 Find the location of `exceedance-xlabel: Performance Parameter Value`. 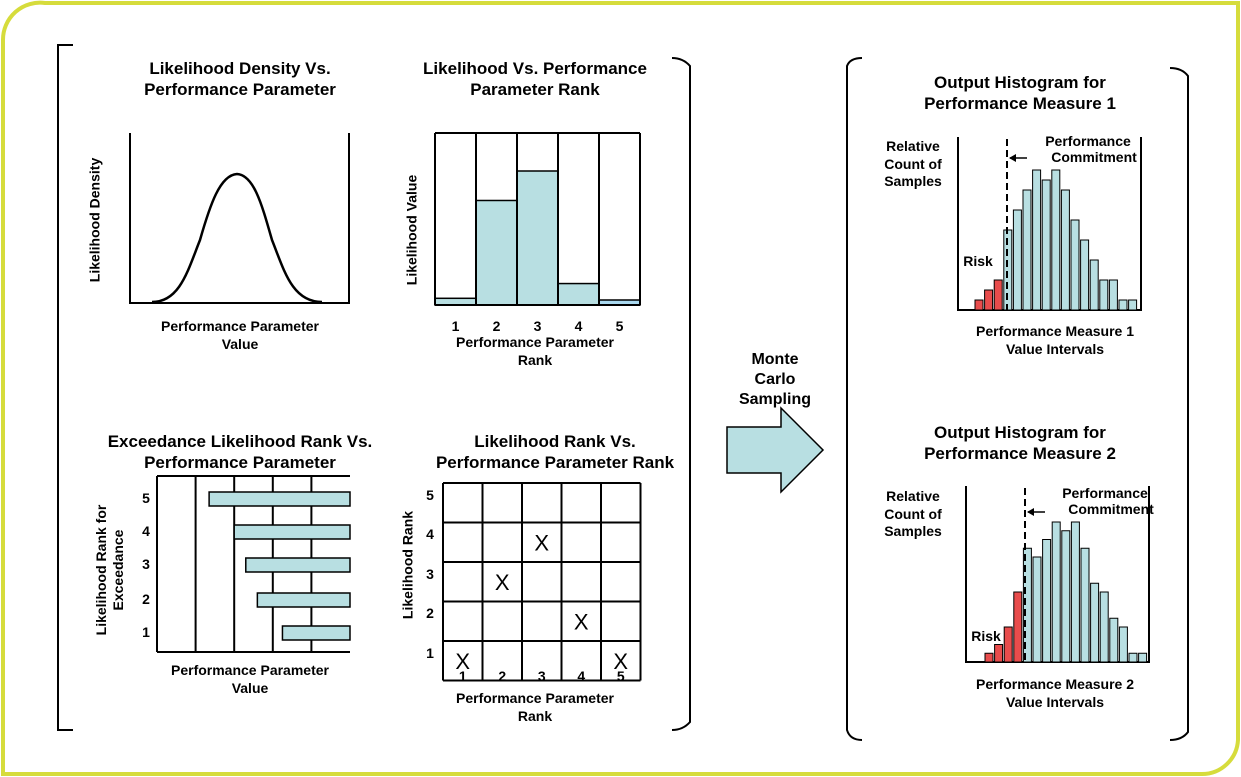

exceedance-xlabel: Performance Parameter Value is located at coordinates (250, 679).